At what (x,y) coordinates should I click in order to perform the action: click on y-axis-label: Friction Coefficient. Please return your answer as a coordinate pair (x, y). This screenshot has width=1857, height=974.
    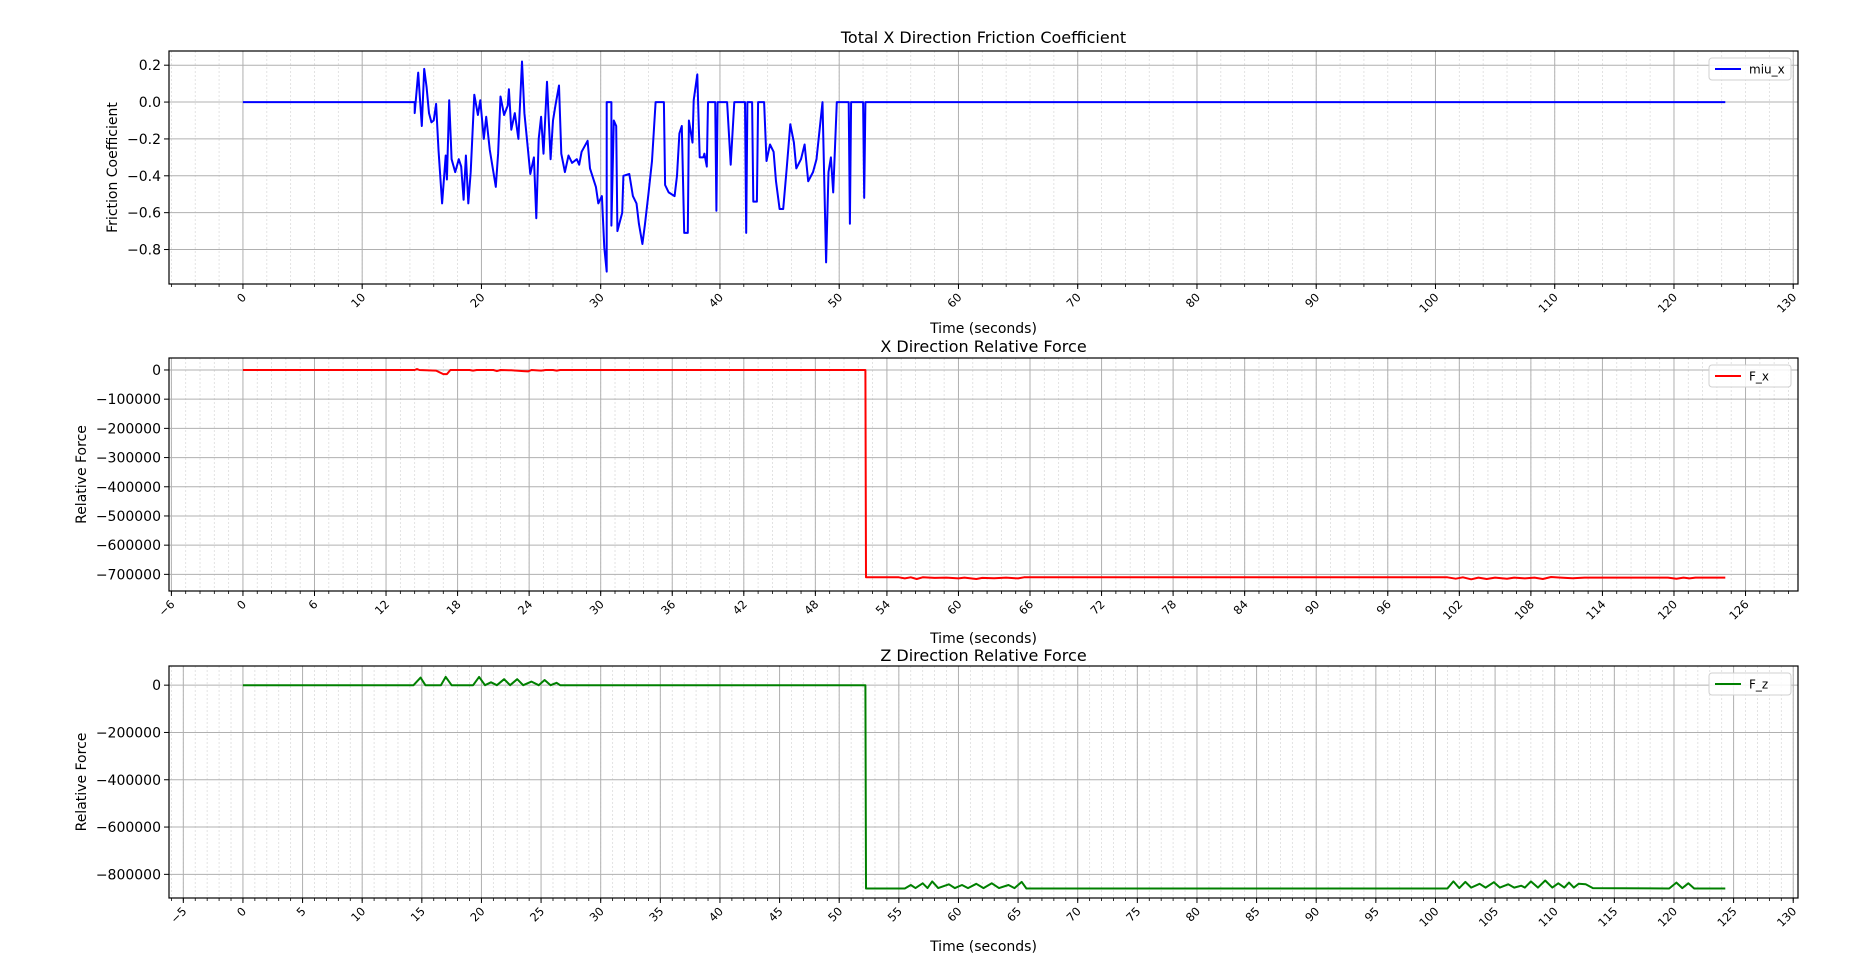
    Looking at the image, I should click on (113, 167).